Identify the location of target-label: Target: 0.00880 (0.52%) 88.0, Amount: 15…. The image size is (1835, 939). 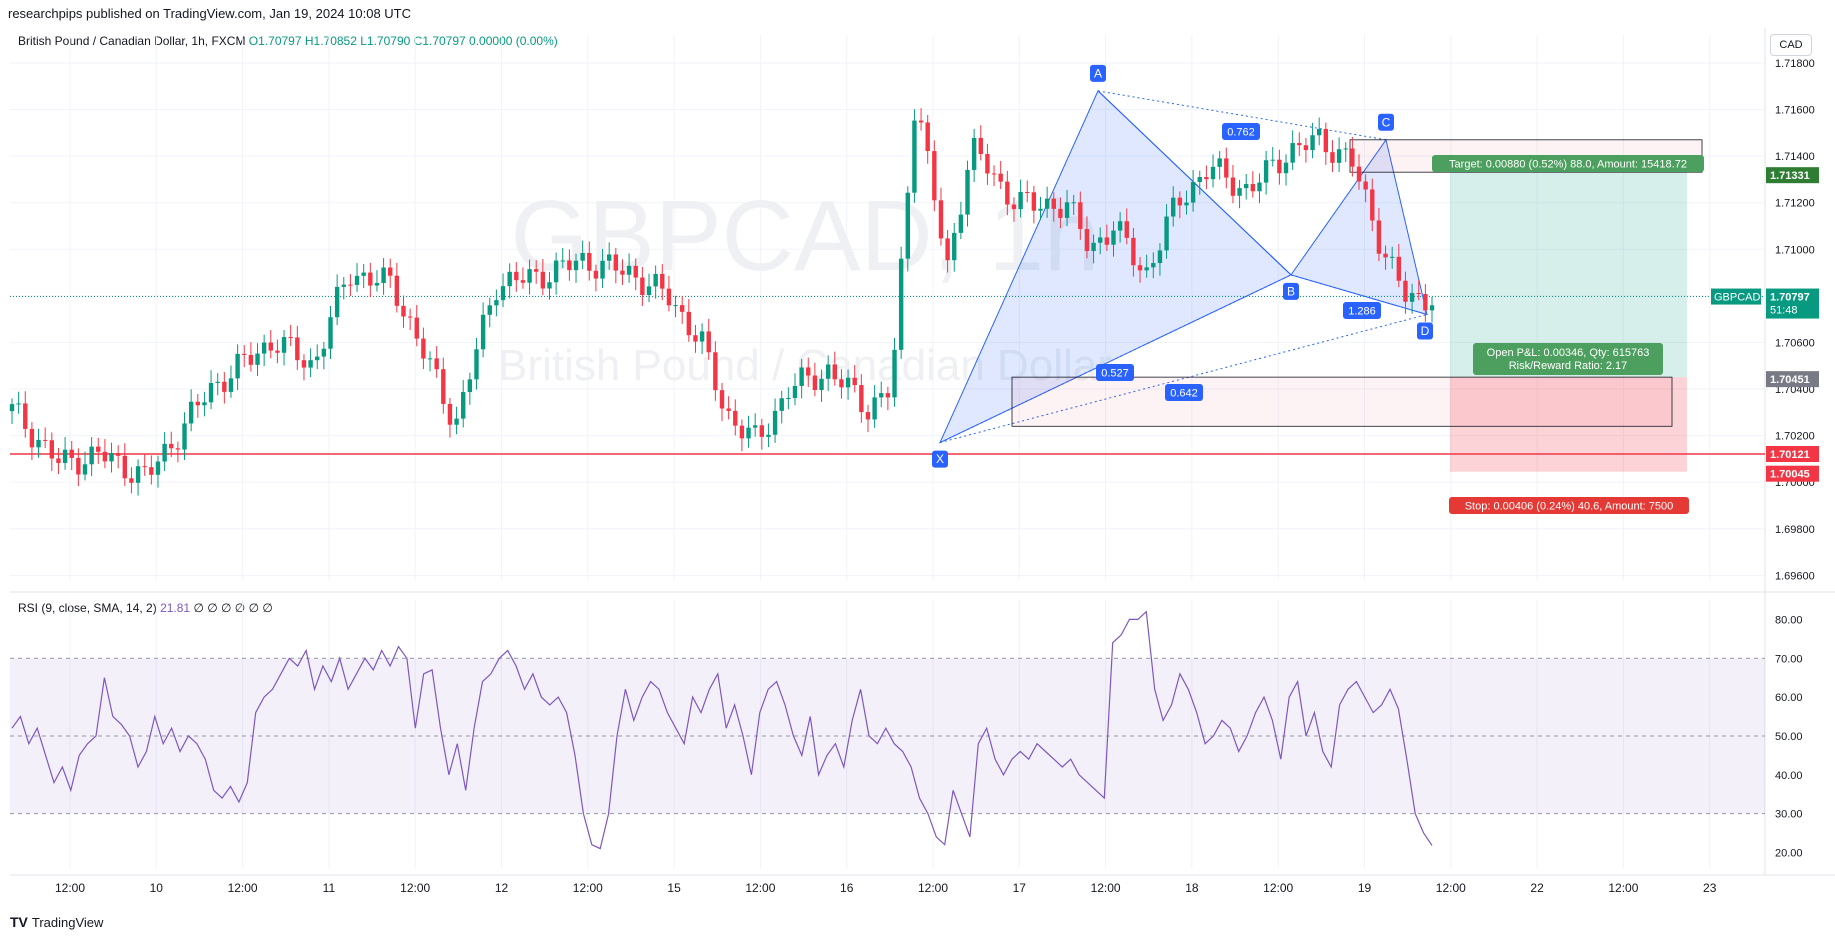
(1568, 163).